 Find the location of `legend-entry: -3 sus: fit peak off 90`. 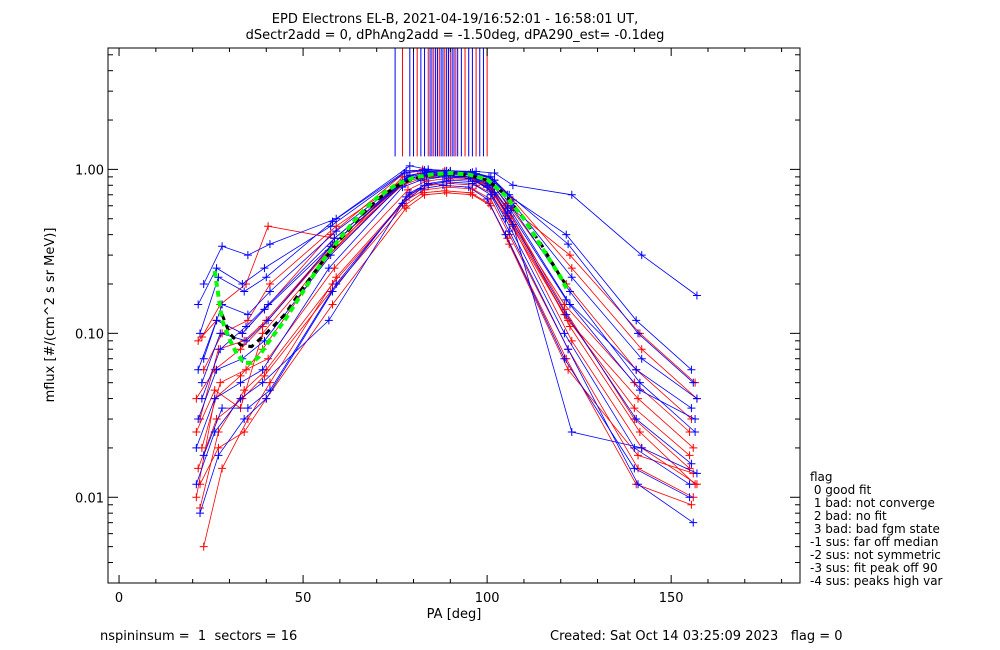

legend-entry: -3 sus: fit peak off 90 is located at coordinates (874, 568).